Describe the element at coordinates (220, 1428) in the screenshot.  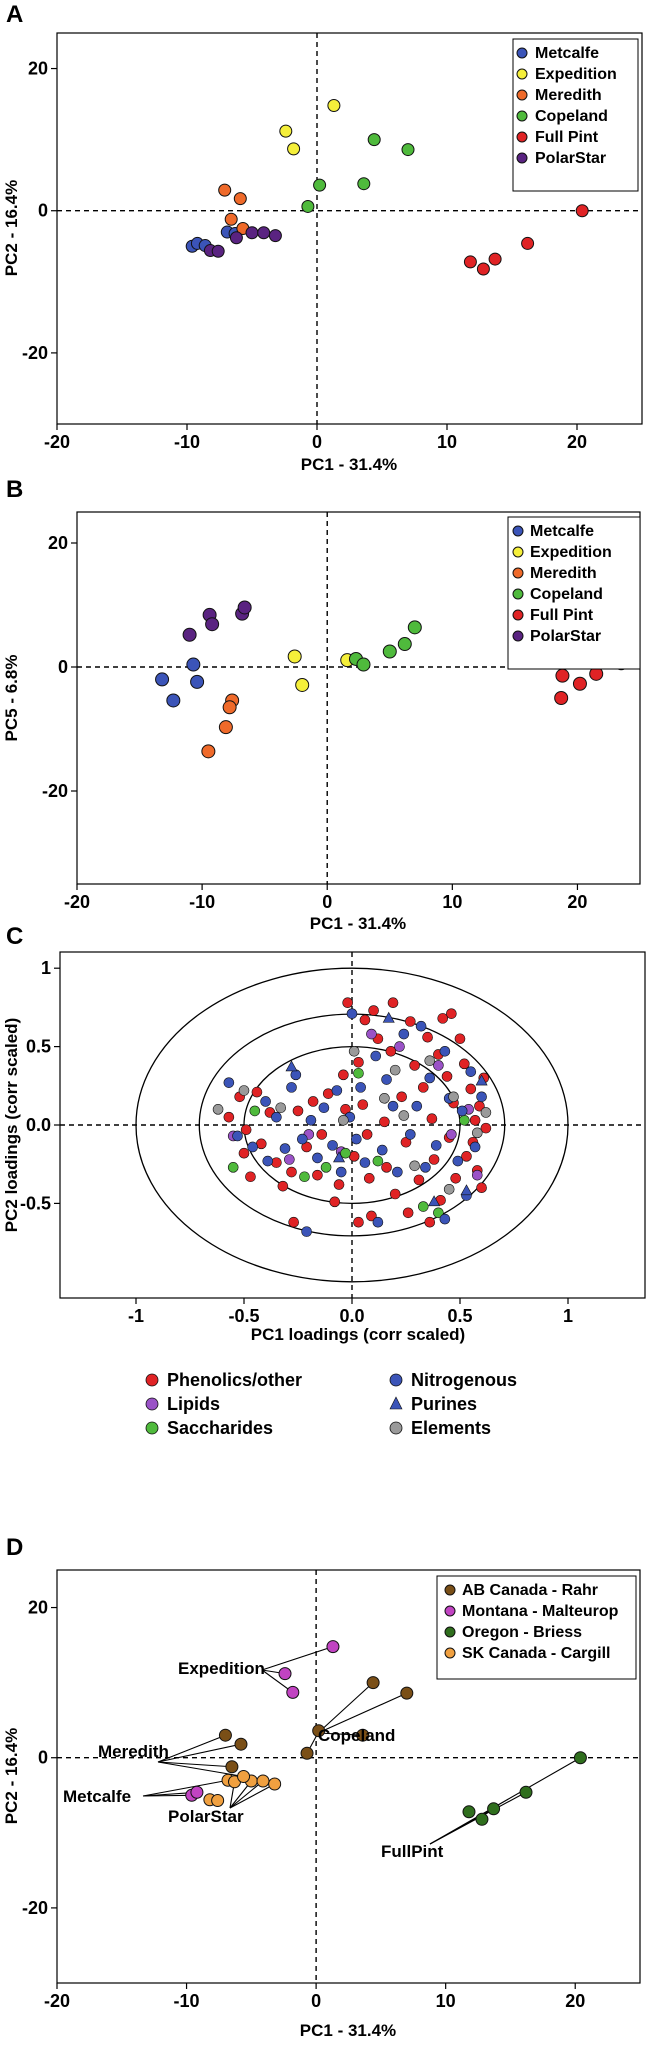
I see `panel-c-legend-label-saccharides: Saccharides` at that location.